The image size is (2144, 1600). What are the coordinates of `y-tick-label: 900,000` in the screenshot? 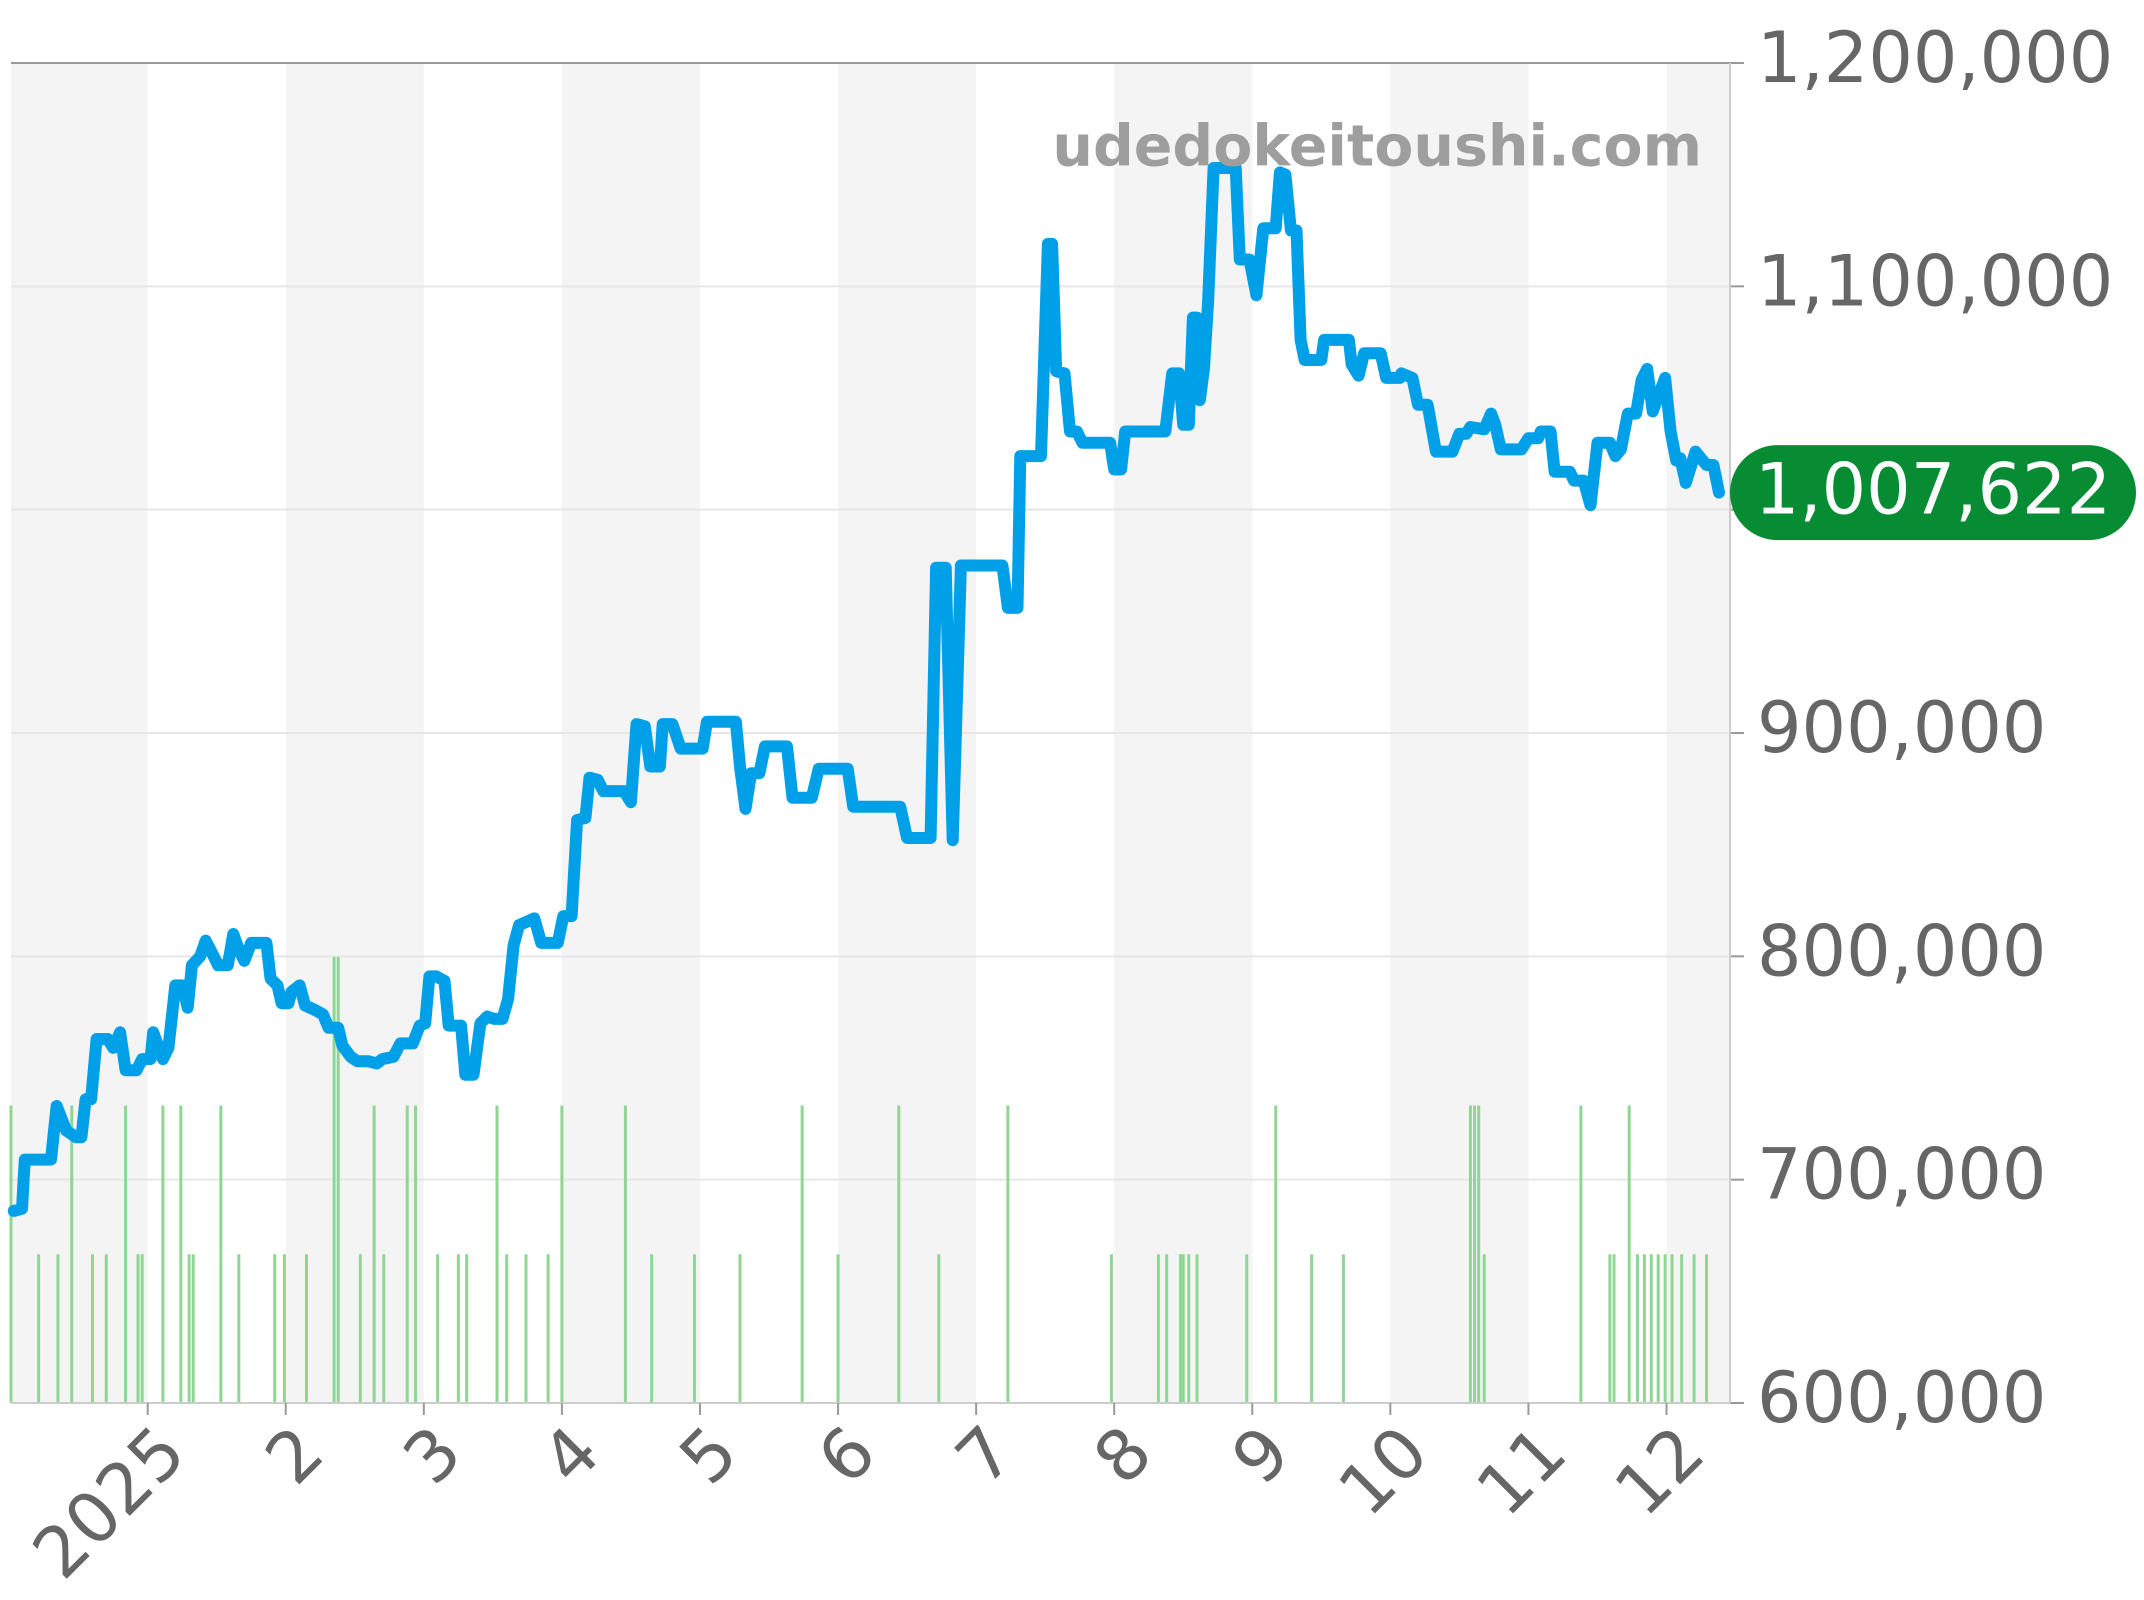 It's located at (1901, 728).